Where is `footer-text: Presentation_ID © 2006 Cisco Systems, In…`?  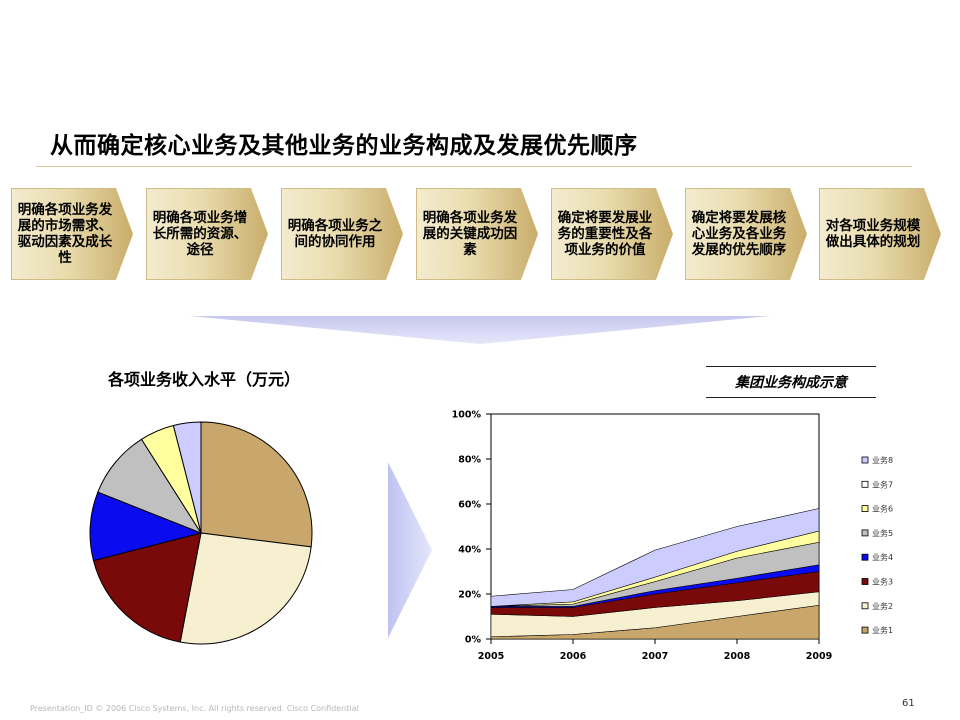
footer-text: Presentation_ID © 2006 Cisco Systems, In… is located at coordinates (194, 708).